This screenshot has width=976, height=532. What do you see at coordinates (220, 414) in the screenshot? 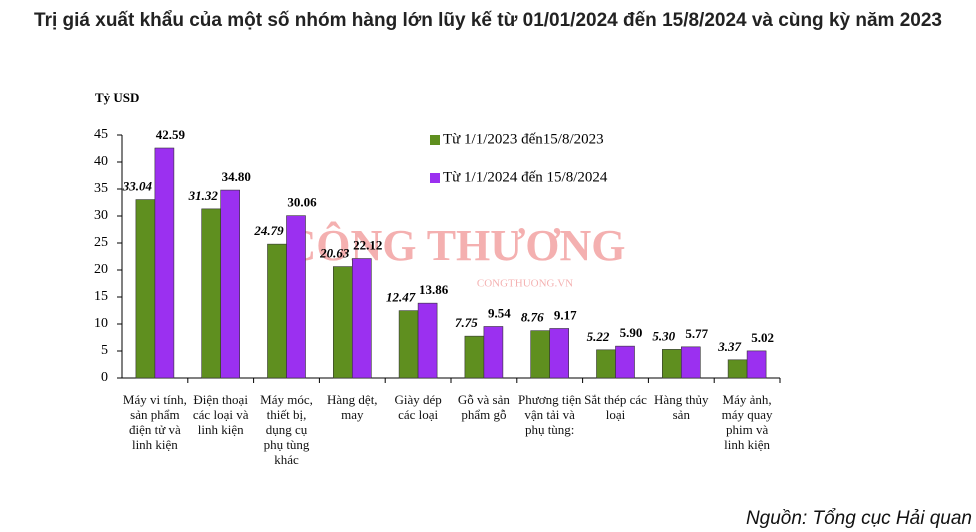
I see `x-tick-label: Điện thoại các loại và linh kiện` at bounding box center [220, 414].